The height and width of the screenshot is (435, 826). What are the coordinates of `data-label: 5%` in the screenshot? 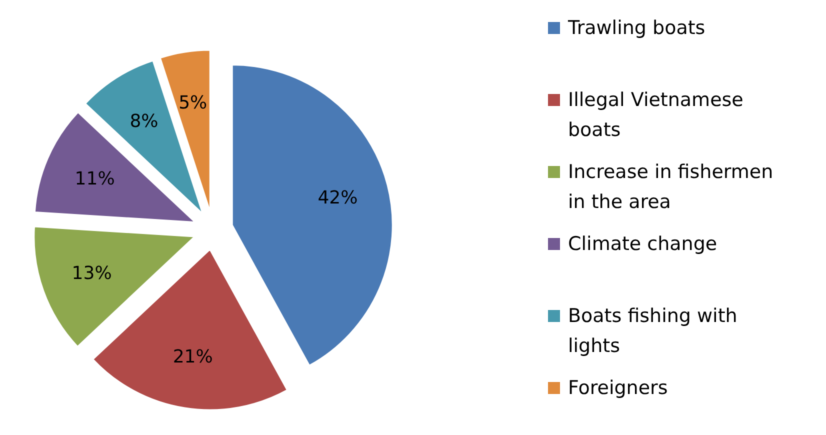 It's located at (193, 103).